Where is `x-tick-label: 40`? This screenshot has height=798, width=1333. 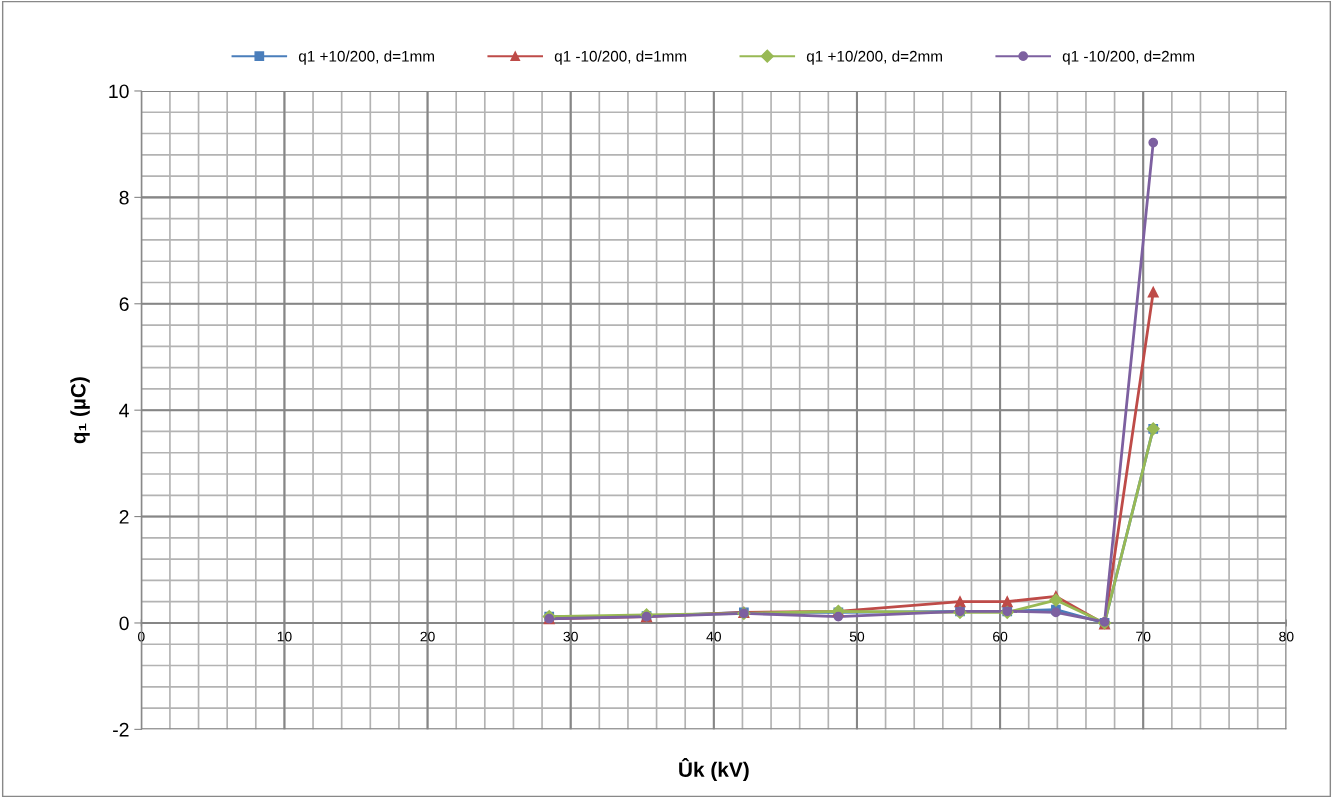 x-tick-label: 40 is located at coordinates (713, 636).